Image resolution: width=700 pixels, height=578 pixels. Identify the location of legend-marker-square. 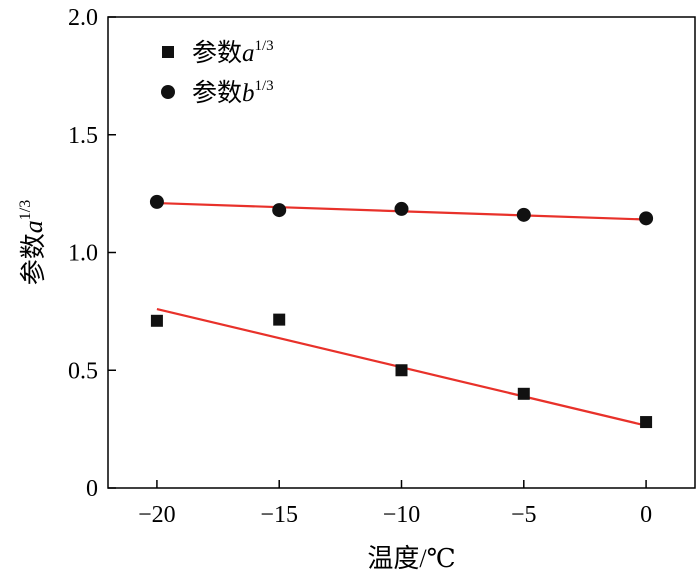
(168, 52).